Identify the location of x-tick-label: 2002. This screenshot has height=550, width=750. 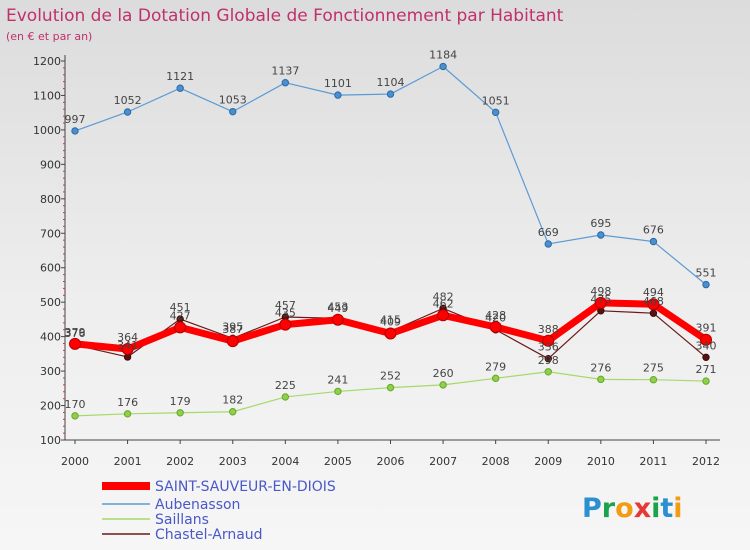
(180, 461).